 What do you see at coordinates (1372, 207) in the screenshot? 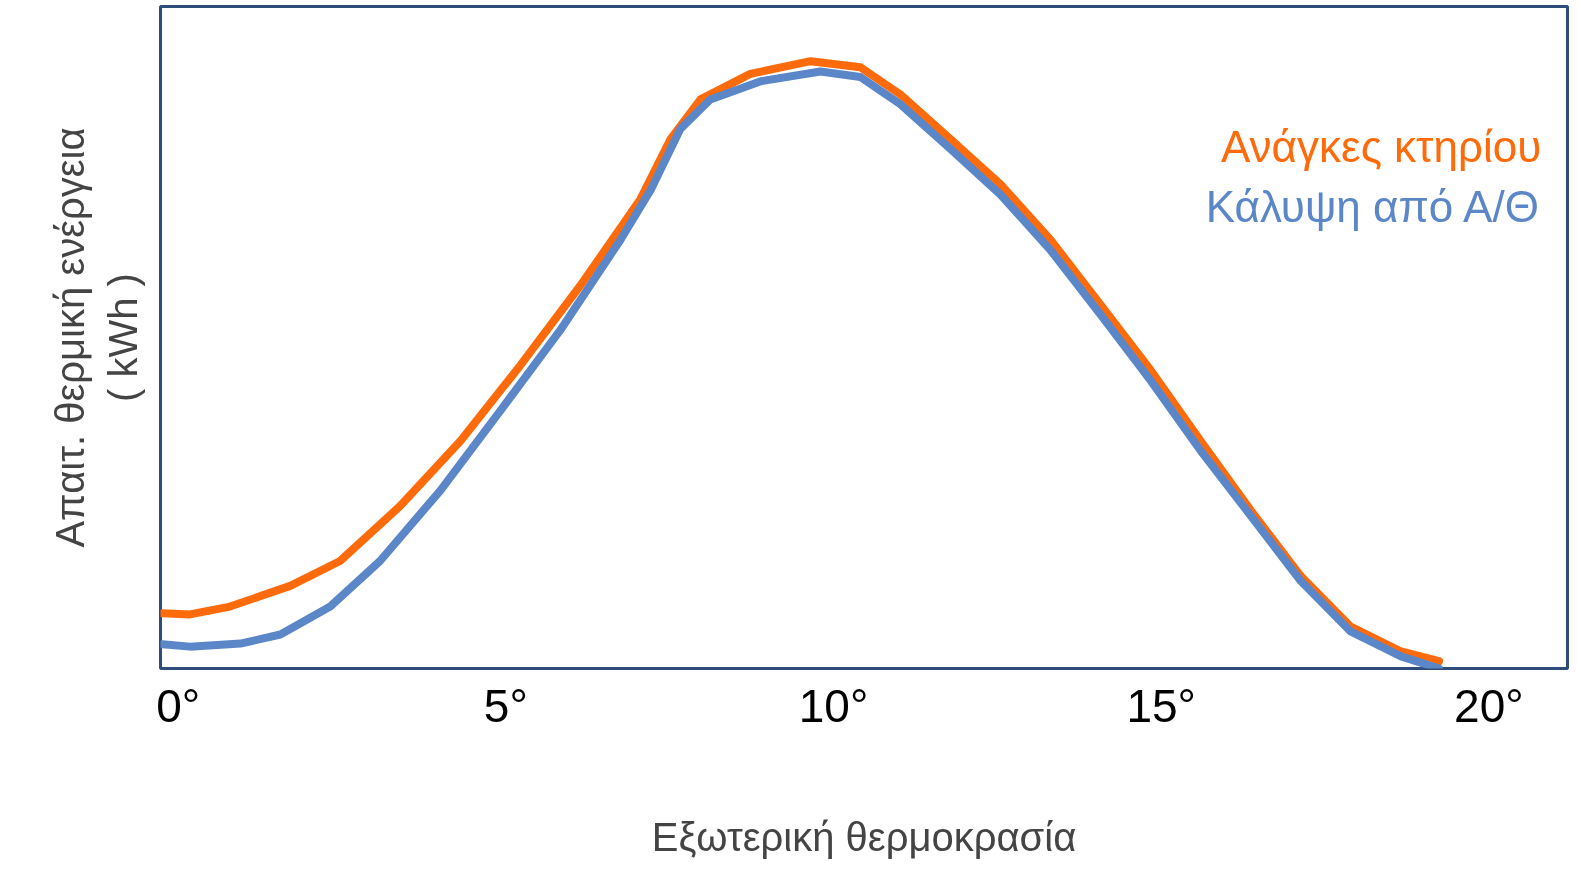
I see `text: Κάλυψη από Α/Θ` at bounding box center [1372, 207].